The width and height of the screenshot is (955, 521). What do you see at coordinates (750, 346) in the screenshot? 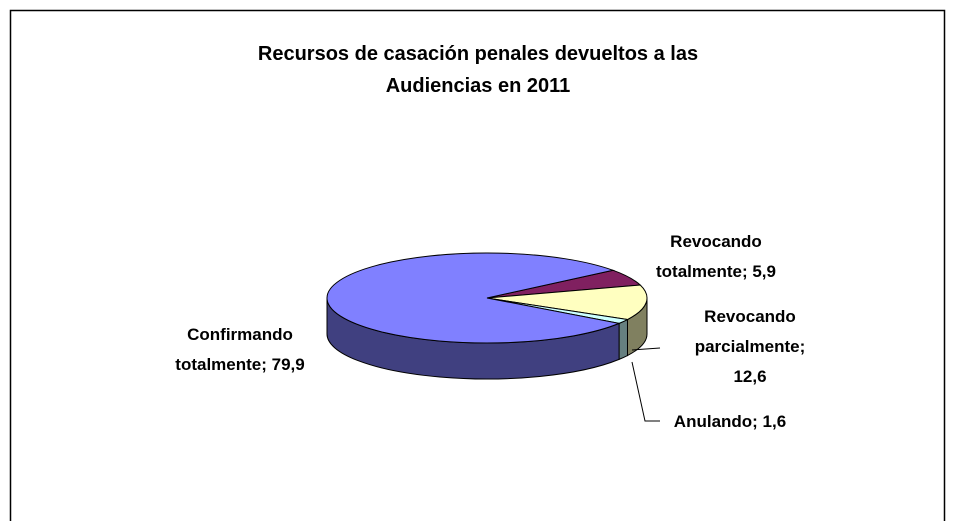
I see `data-label: Revocando parcialmente; 12,6` at bounding box center [750, 346].